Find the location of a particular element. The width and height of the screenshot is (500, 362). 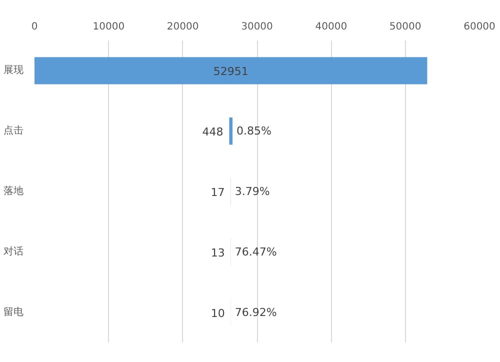

y-tick-label: 留电 is located at coordinates (14, 312).